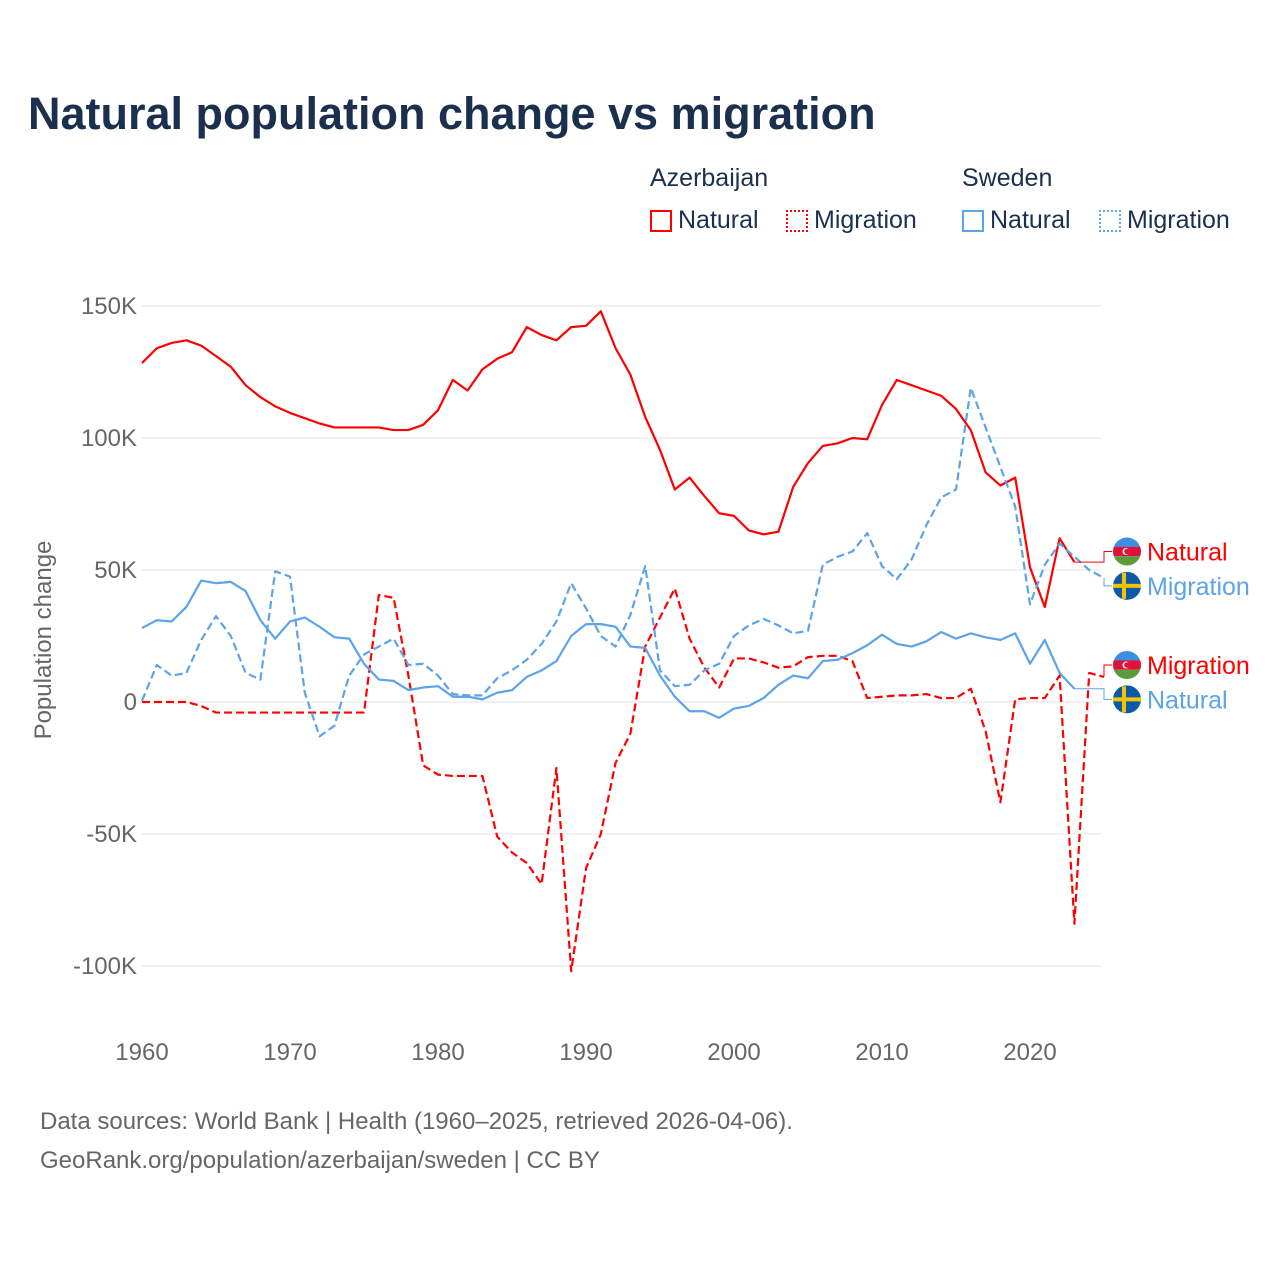 This screenshot has width=1280, height=1280. What do you see at coordinates (1007, 178) in the screenshot?
I see `legend-group-sweden: Sweden` at bounding box center [1007, 178].